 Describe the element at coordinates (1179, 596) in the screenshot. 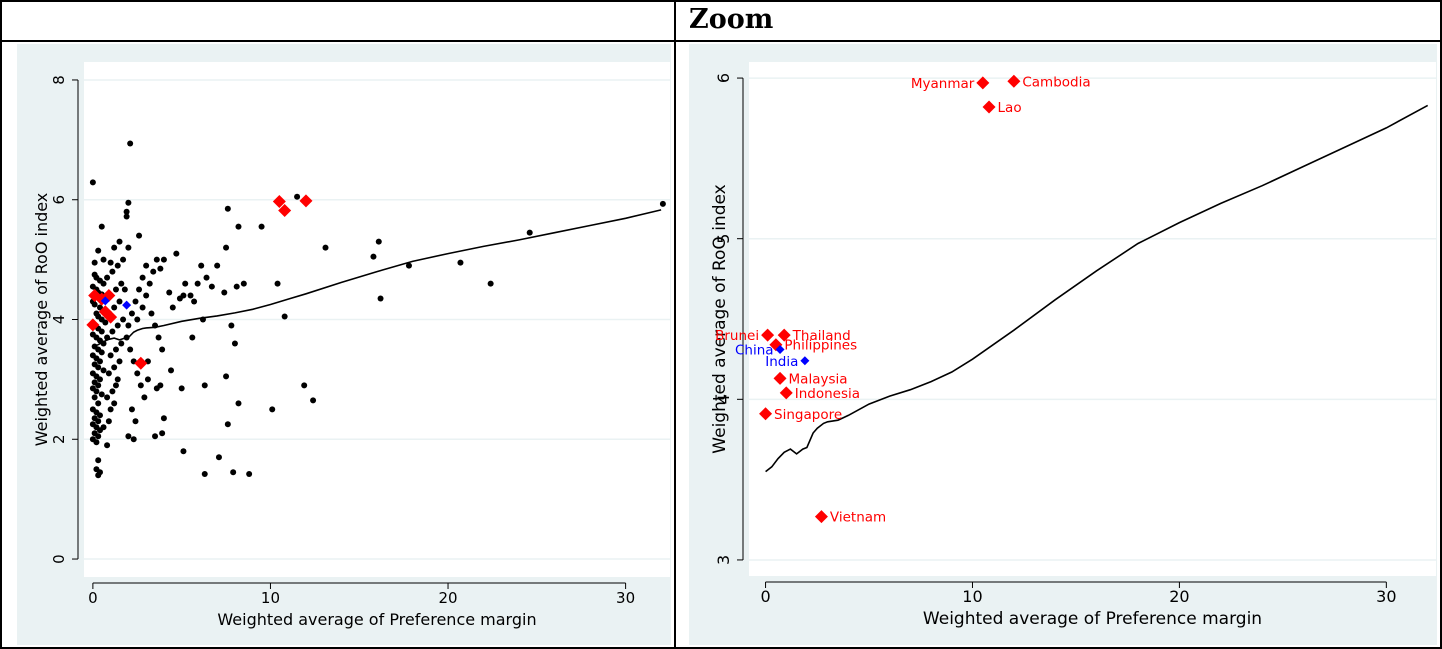

I see `x-tick-label: 20` at that location.